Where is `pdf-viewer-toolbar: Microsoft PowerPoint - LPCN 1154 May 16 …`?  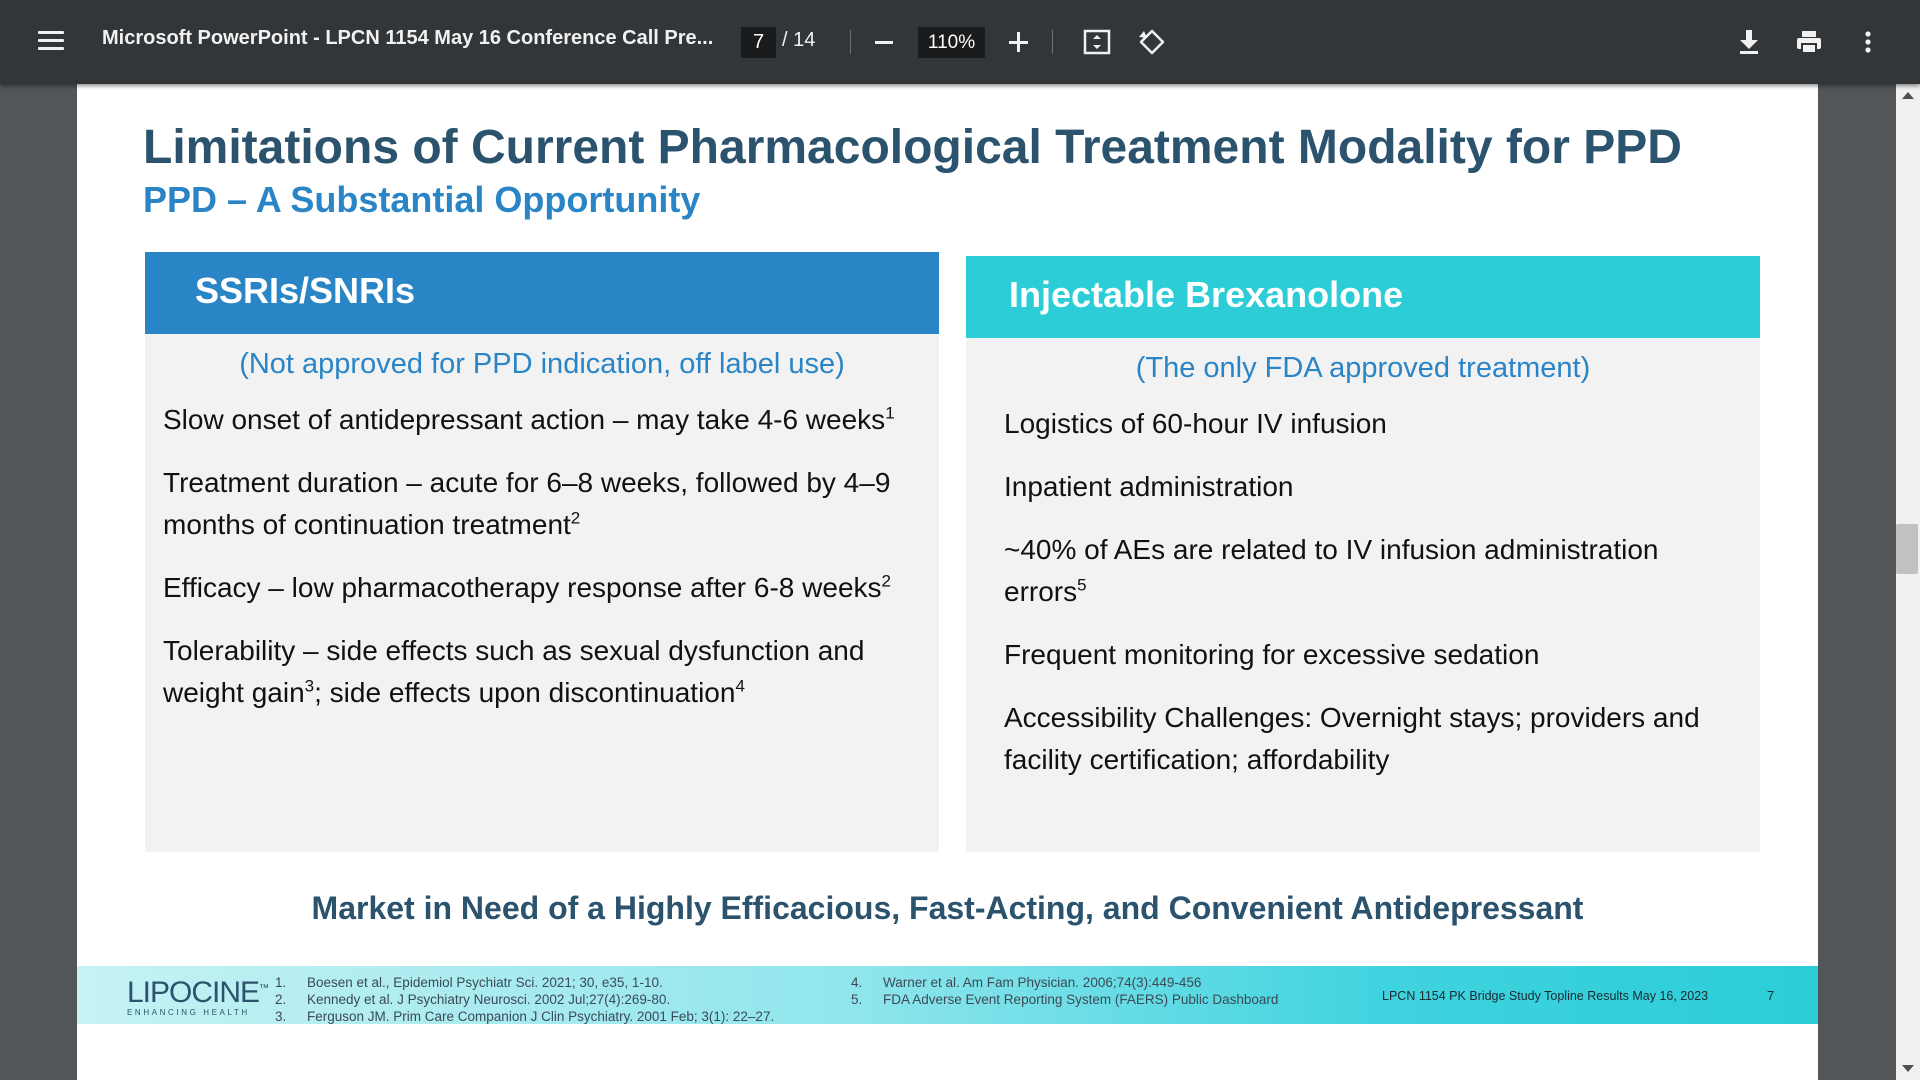 pdf-viewer-toolbar: Microsoft PowerPoint - LPCN 1154 May 16 … is located at coordinates (960, 42).